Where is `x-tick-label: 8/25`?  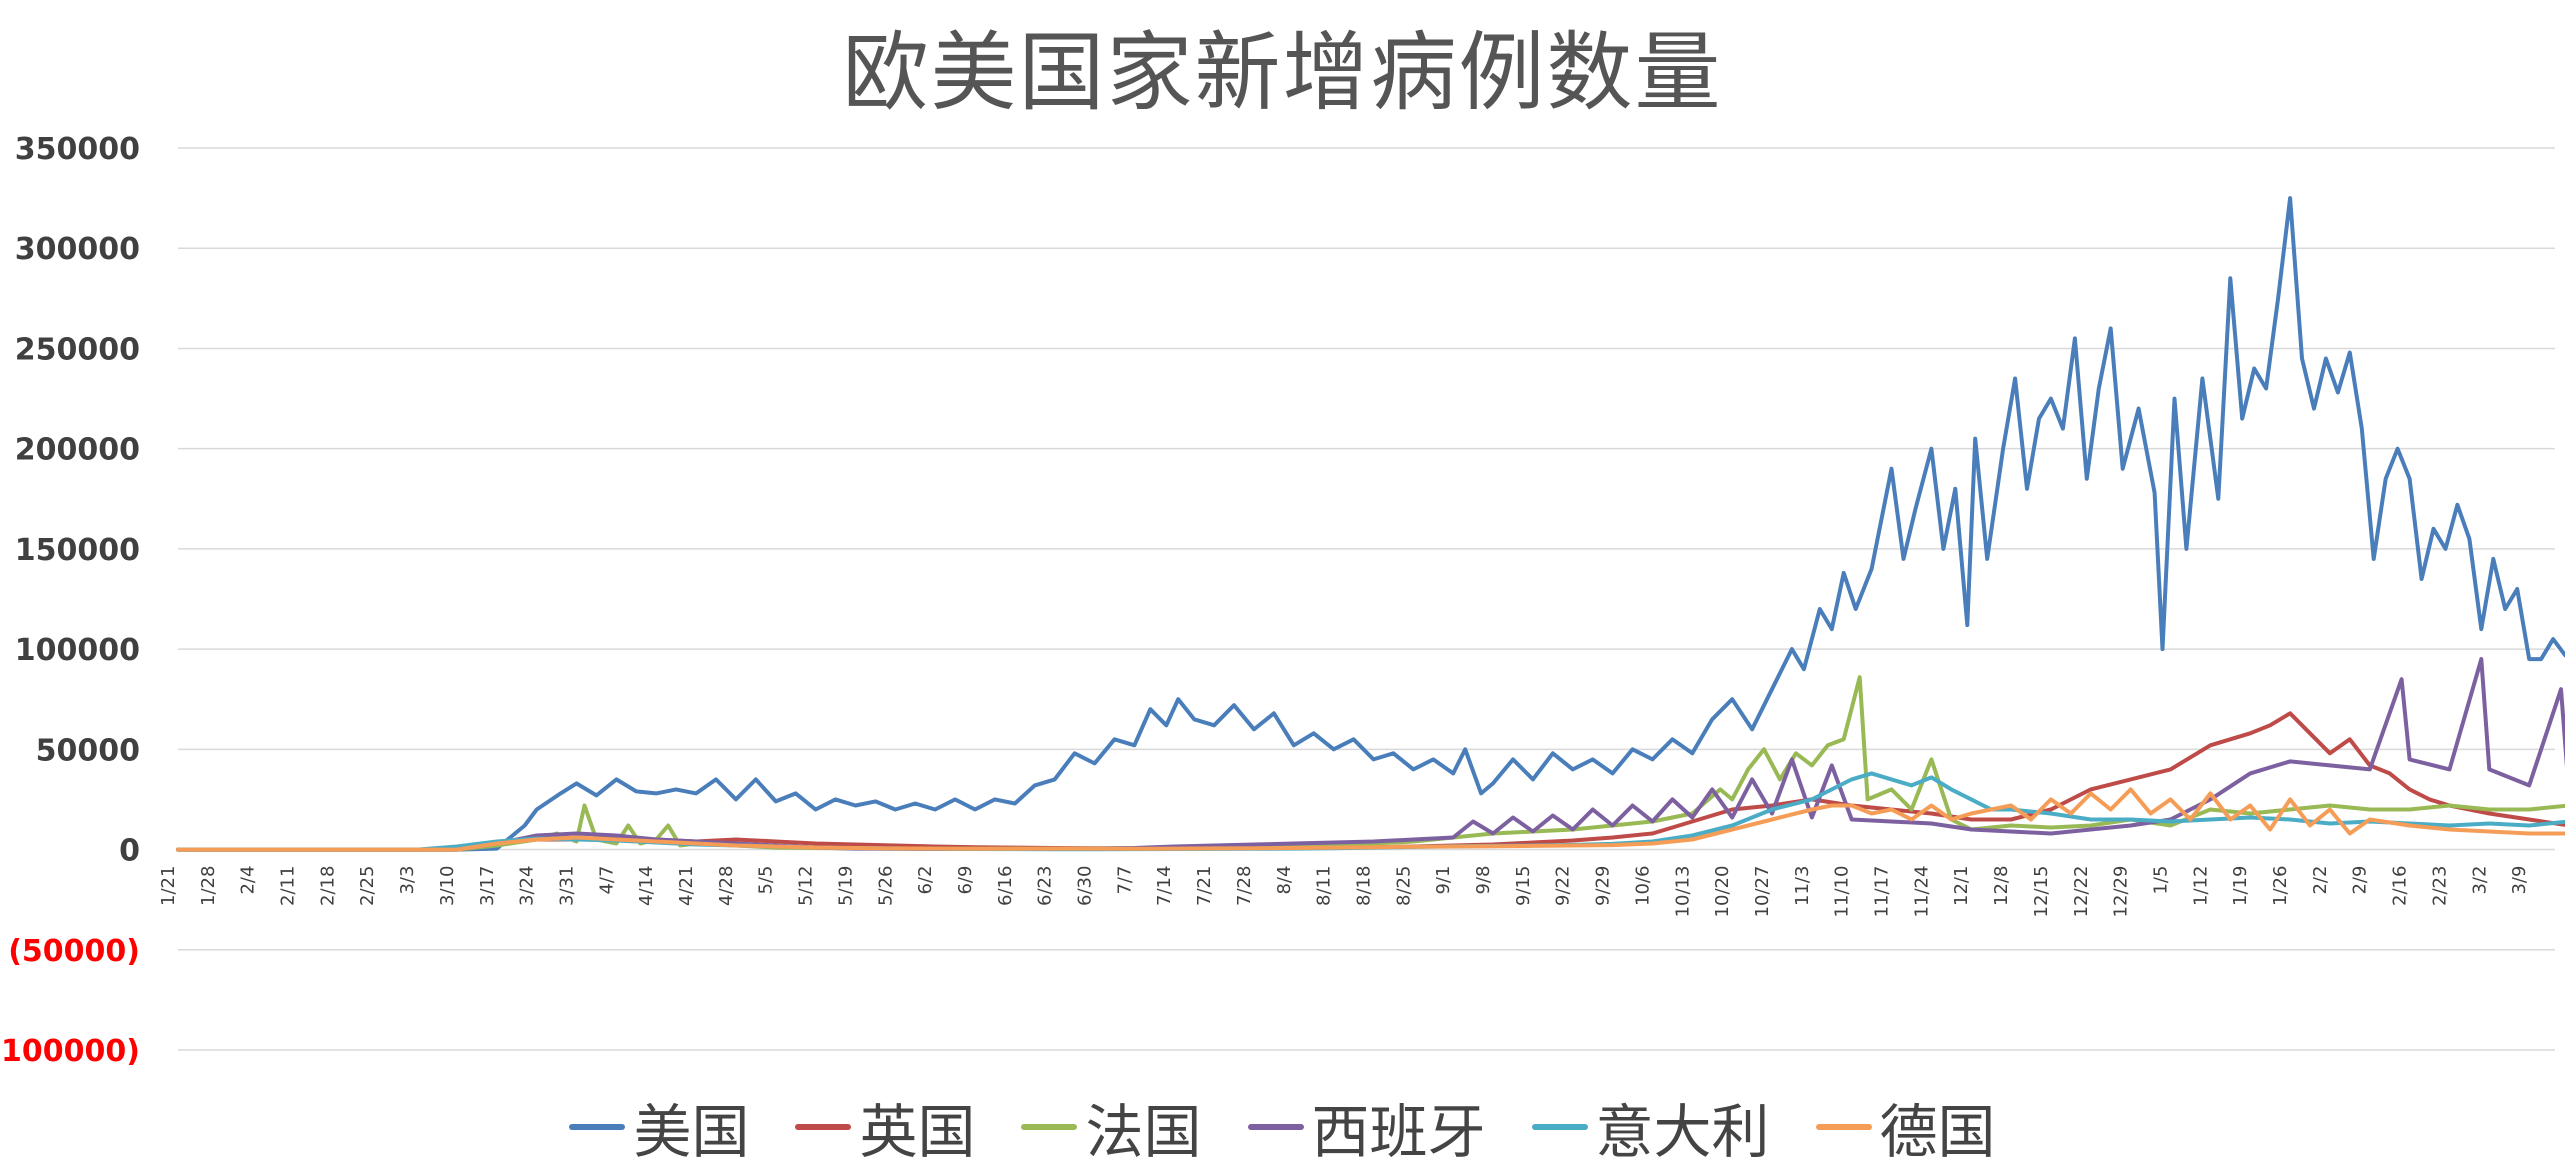
x-tick-label: 8/25 is located at coordinates (1403, 886).